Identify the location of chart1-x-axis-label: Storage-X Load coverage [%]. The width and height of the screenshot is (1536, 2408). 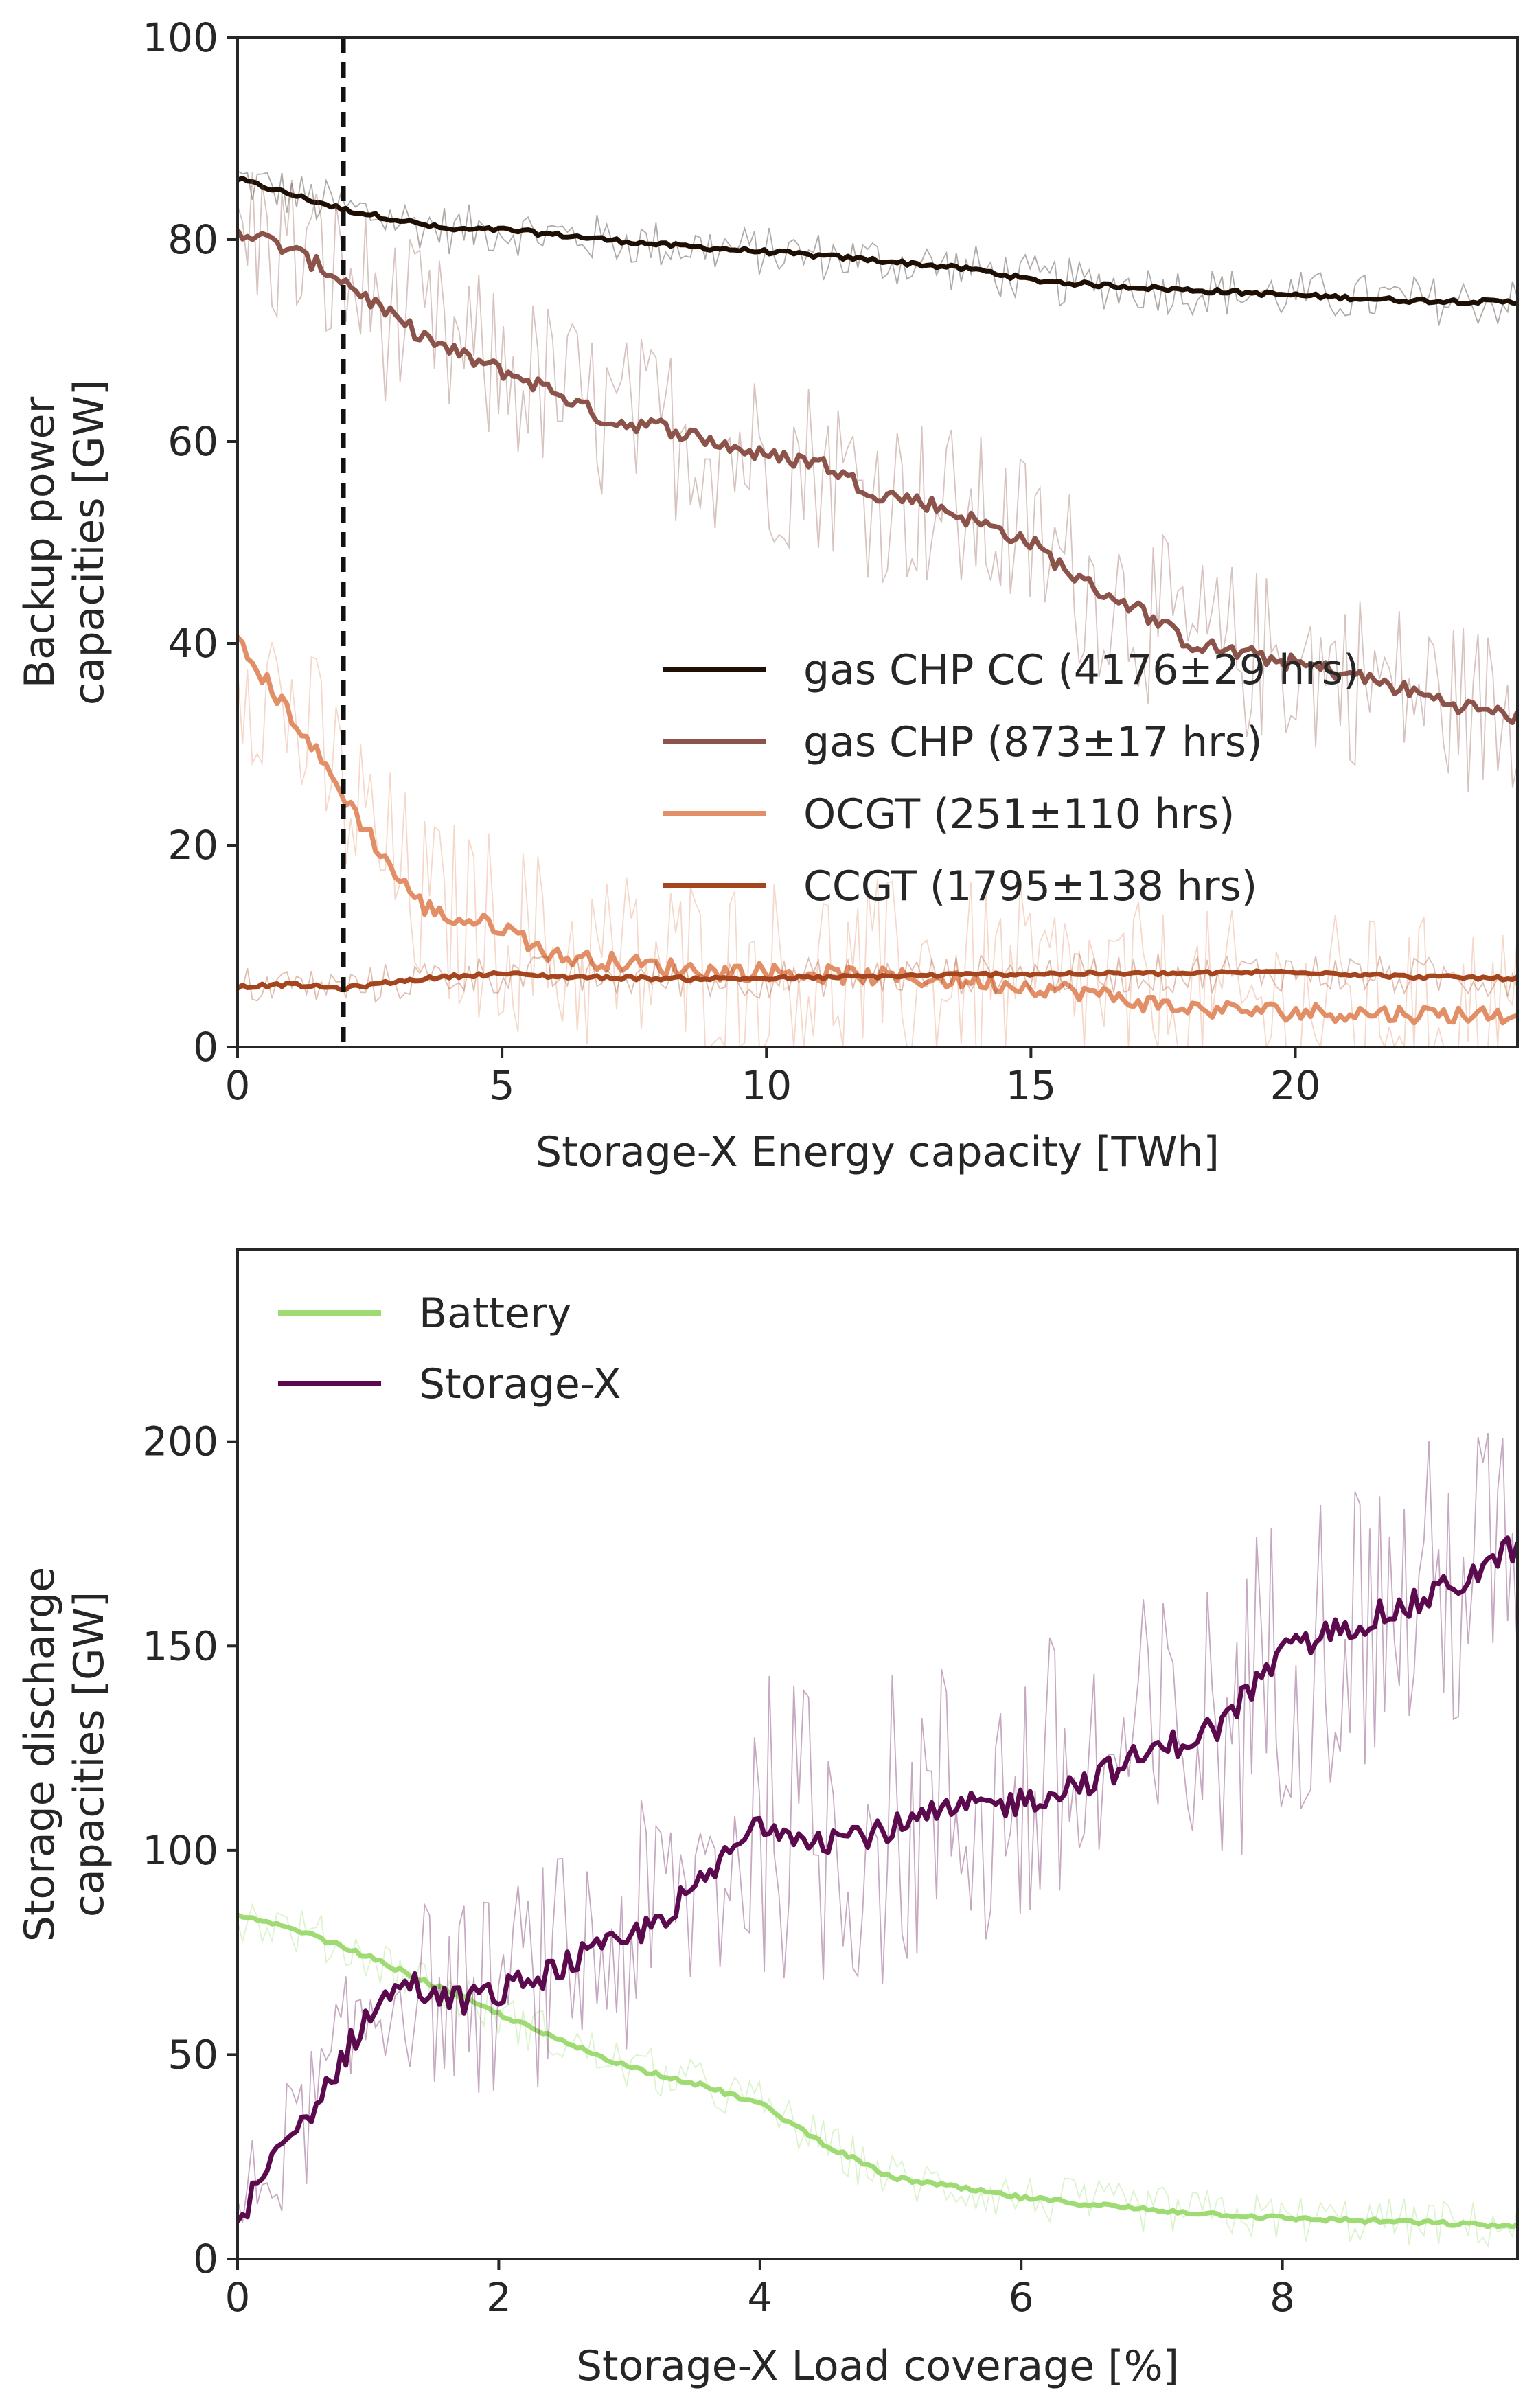
(878, 2366).